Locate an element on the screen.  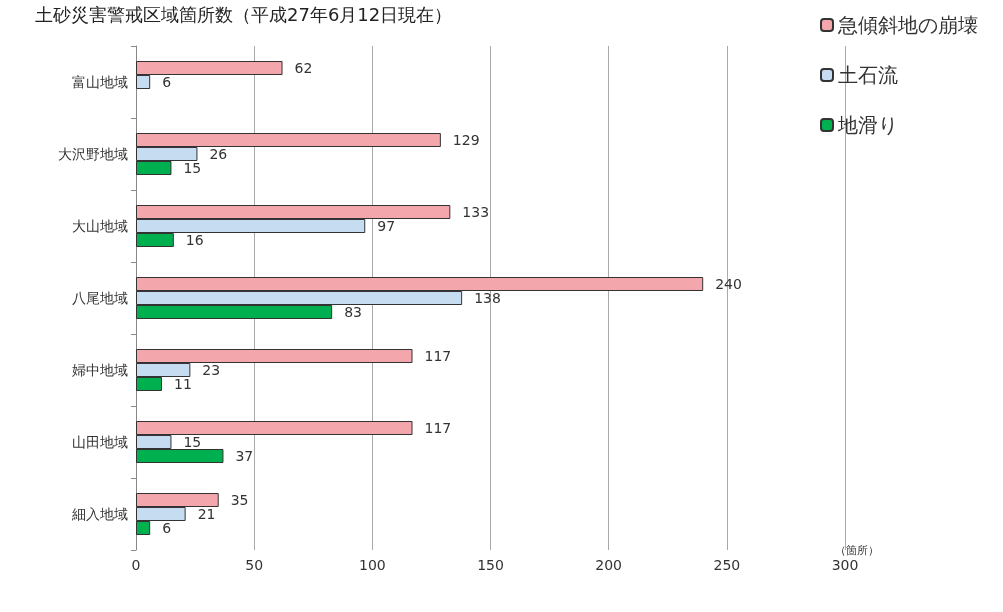
data-label: 62 is located at coordinates (303, 68).